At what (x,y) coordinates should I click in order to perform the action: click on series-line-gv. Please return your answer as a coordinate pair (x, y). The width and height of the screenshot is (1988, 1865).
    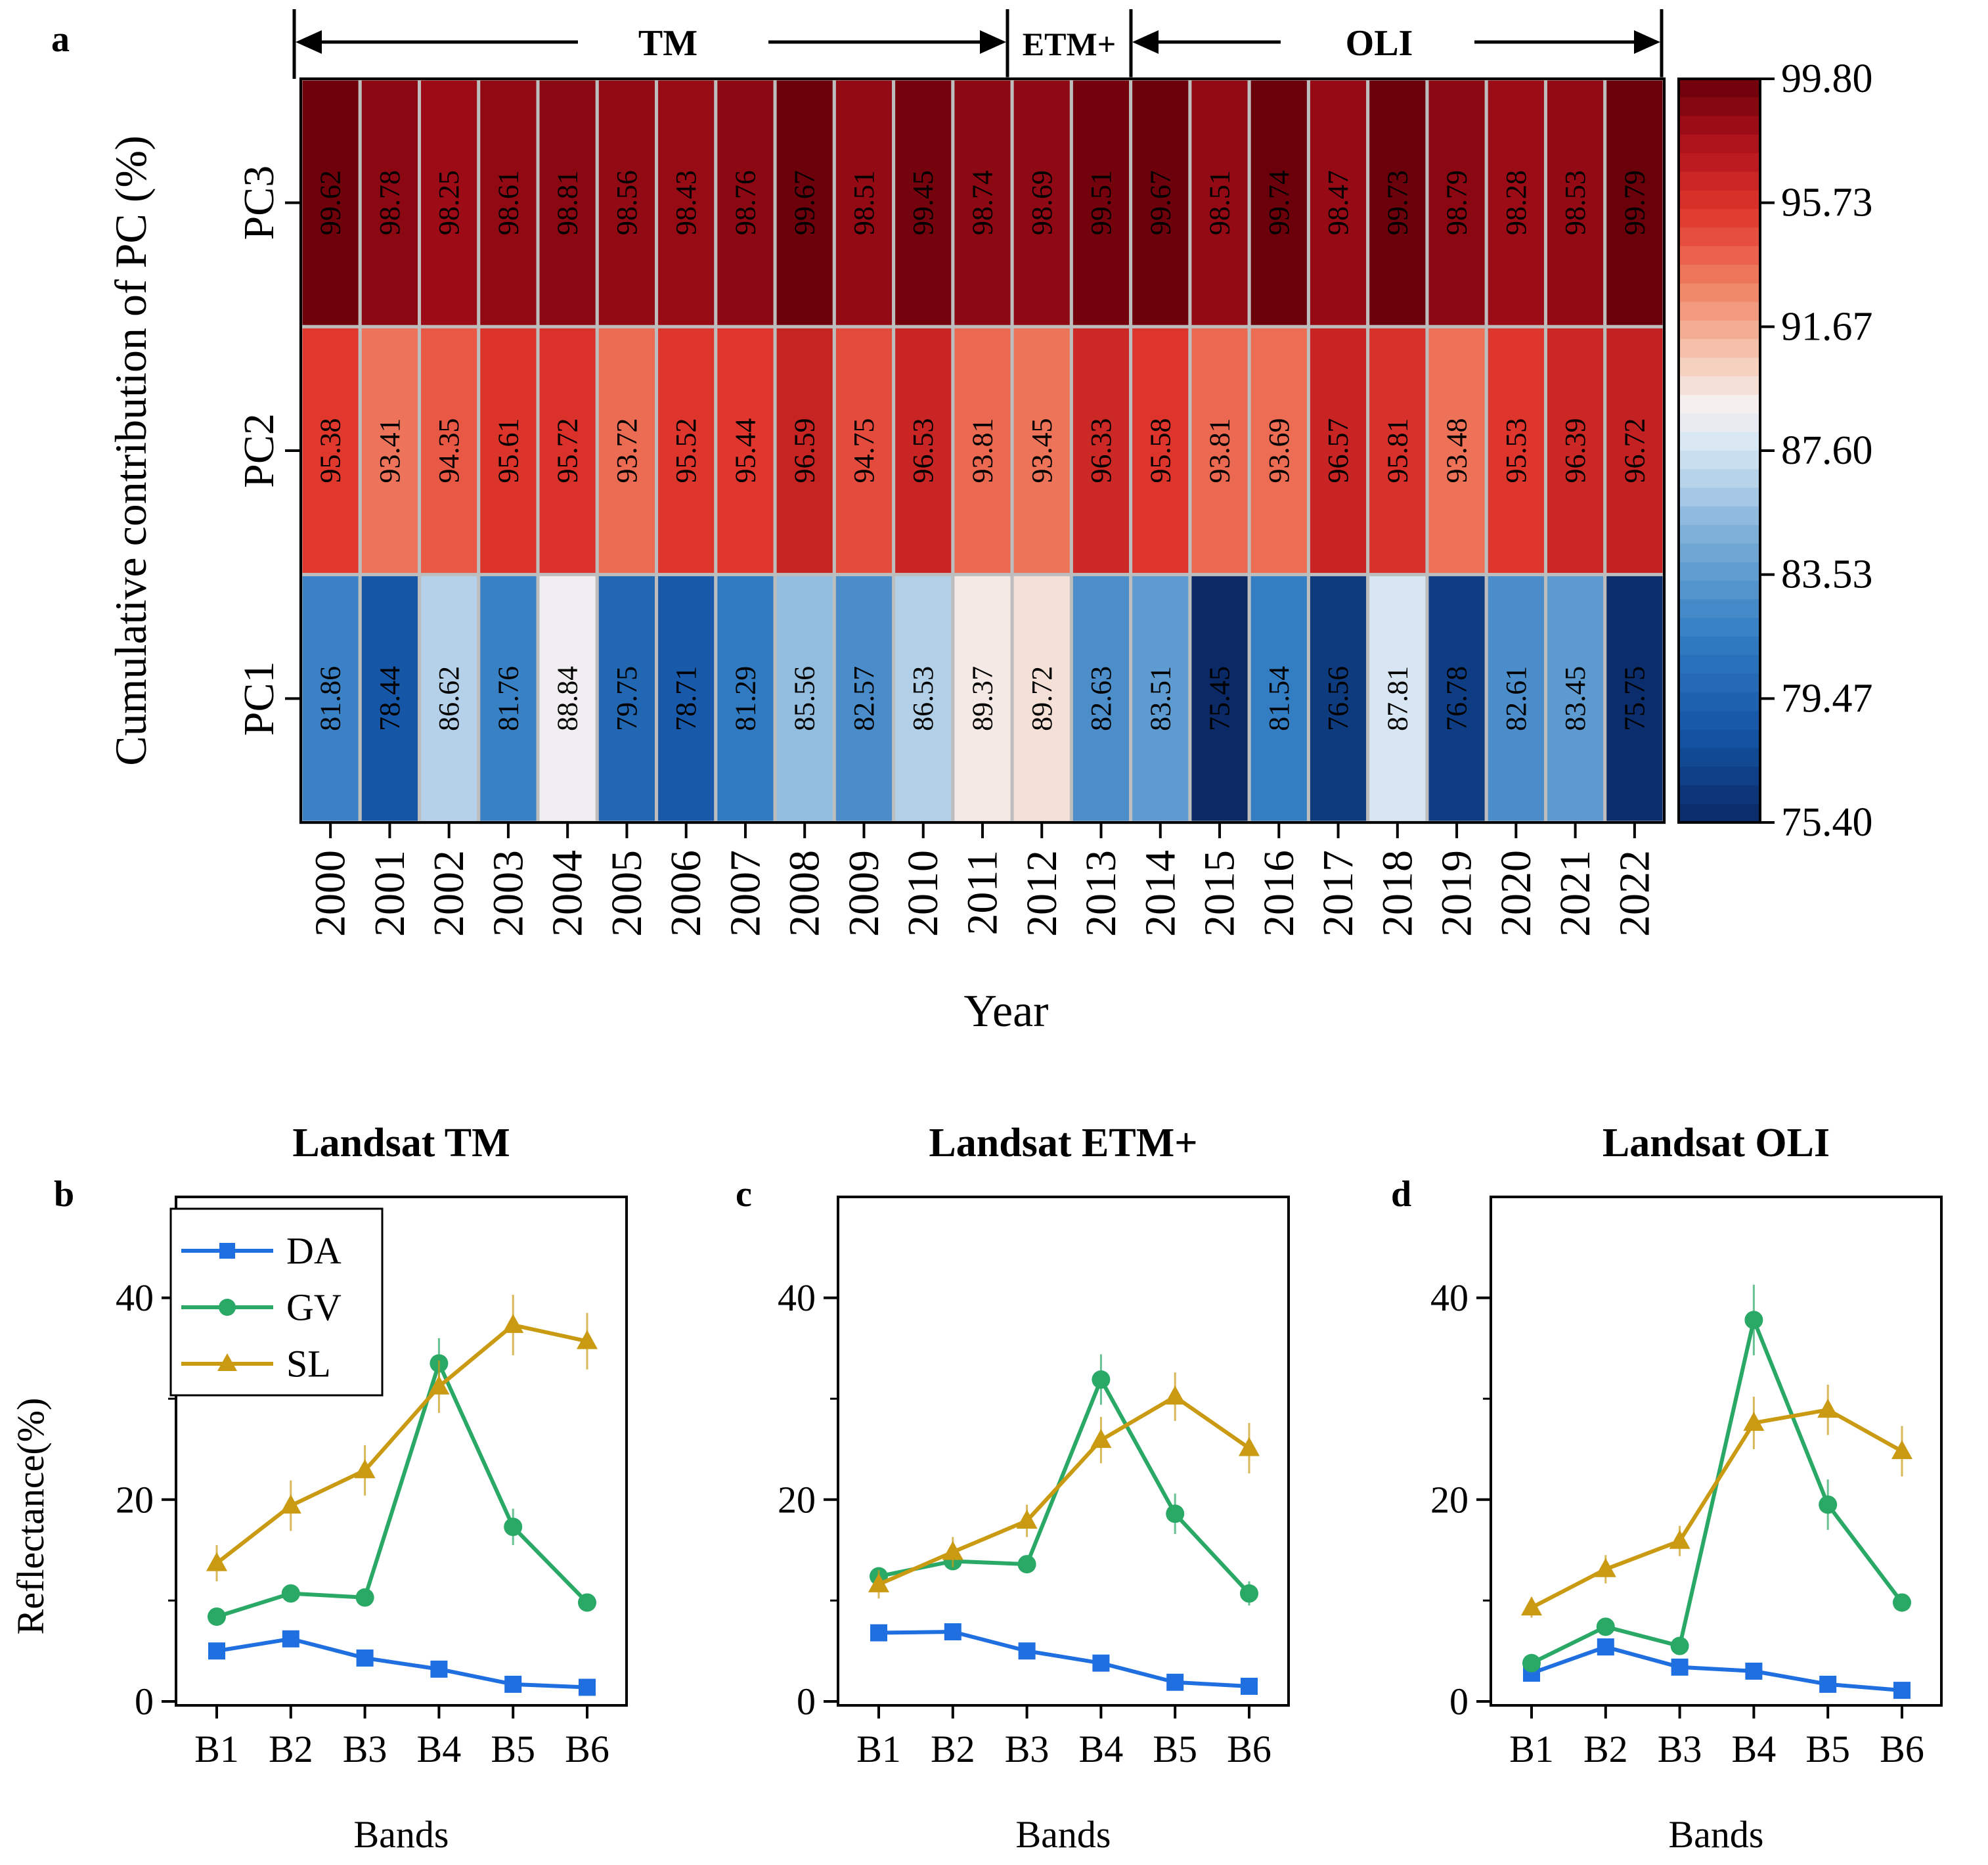
    Looking at the image, I should click on (1717, 1489).